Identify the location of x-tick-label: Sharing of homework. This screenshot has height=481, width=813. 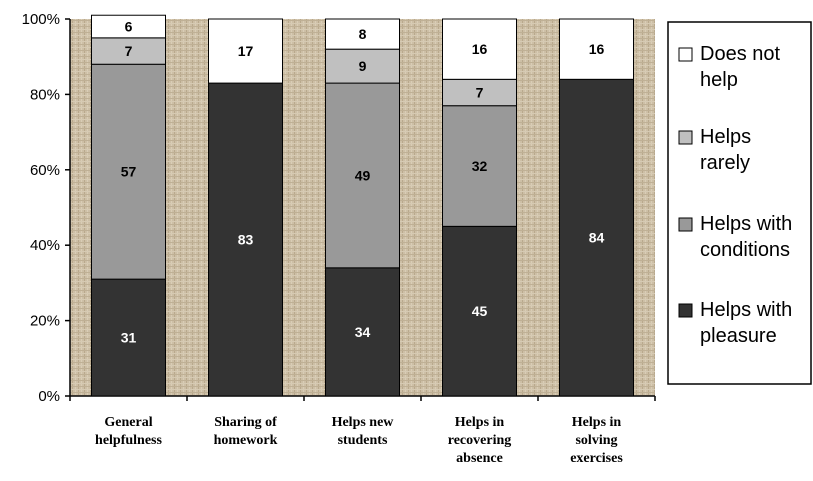
(246, 431).